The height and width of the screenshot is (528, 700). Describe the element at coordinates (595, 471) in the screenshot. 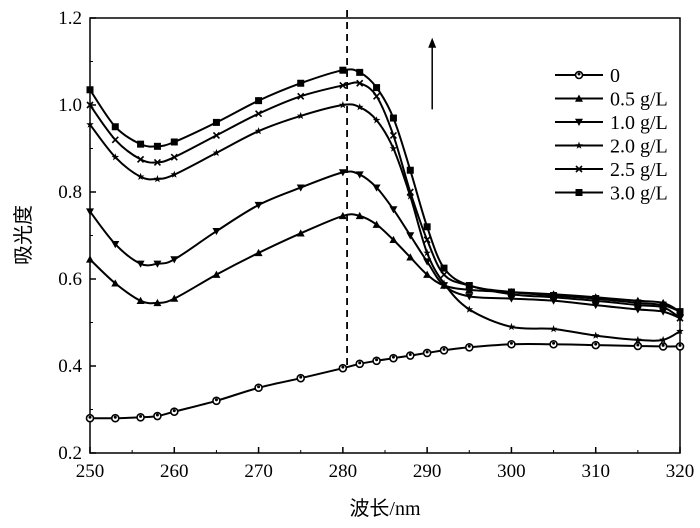

I see `x-tick-label: 310` at that location.